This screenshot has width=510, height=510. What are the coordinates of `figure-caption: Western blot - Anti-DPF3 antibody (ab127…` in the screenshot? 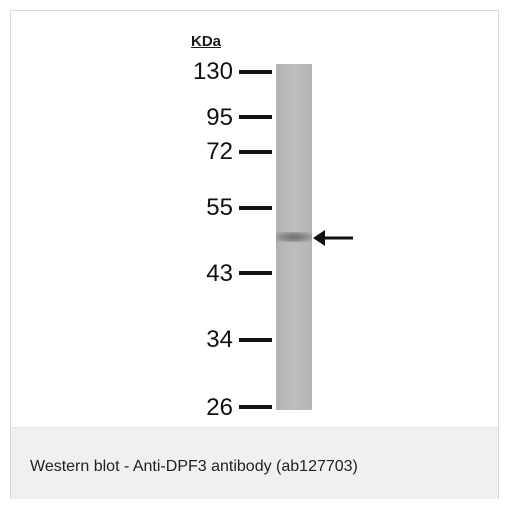 It's located at (194, 466).